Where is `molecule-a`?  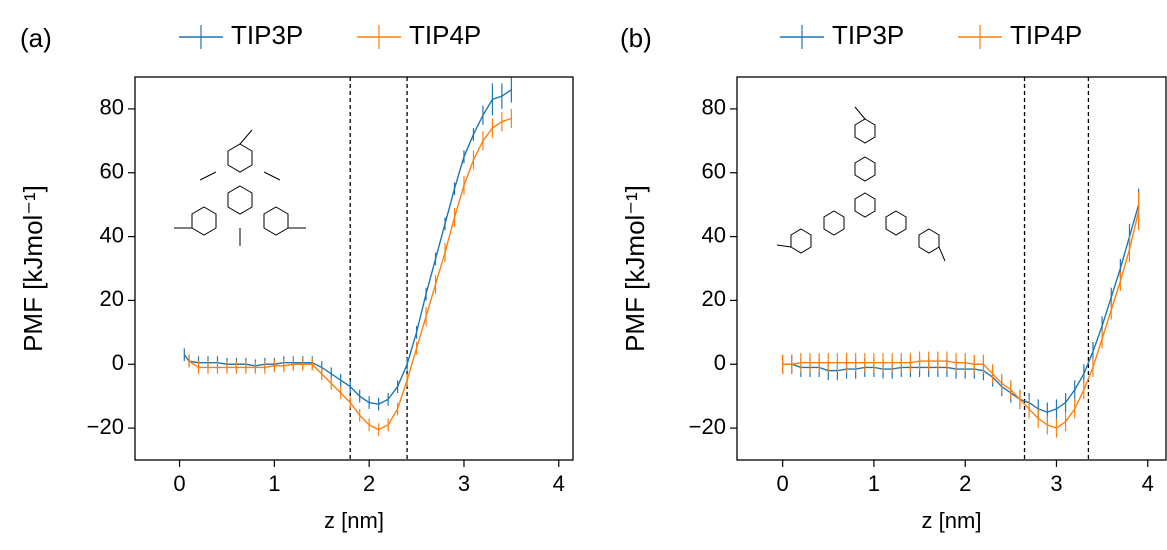 molecule-a is located at coordinates (240, 187).